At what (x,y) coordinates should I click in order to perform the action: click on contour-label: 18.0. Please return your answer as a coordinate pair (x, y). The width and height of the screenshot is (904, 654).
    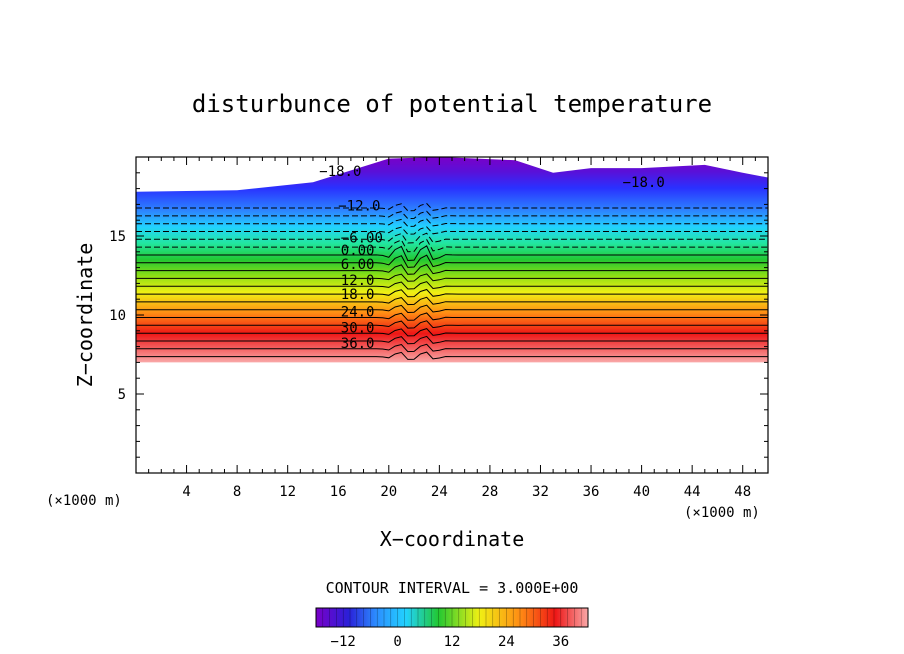
    Looking at the image, I should click on (358, 295).